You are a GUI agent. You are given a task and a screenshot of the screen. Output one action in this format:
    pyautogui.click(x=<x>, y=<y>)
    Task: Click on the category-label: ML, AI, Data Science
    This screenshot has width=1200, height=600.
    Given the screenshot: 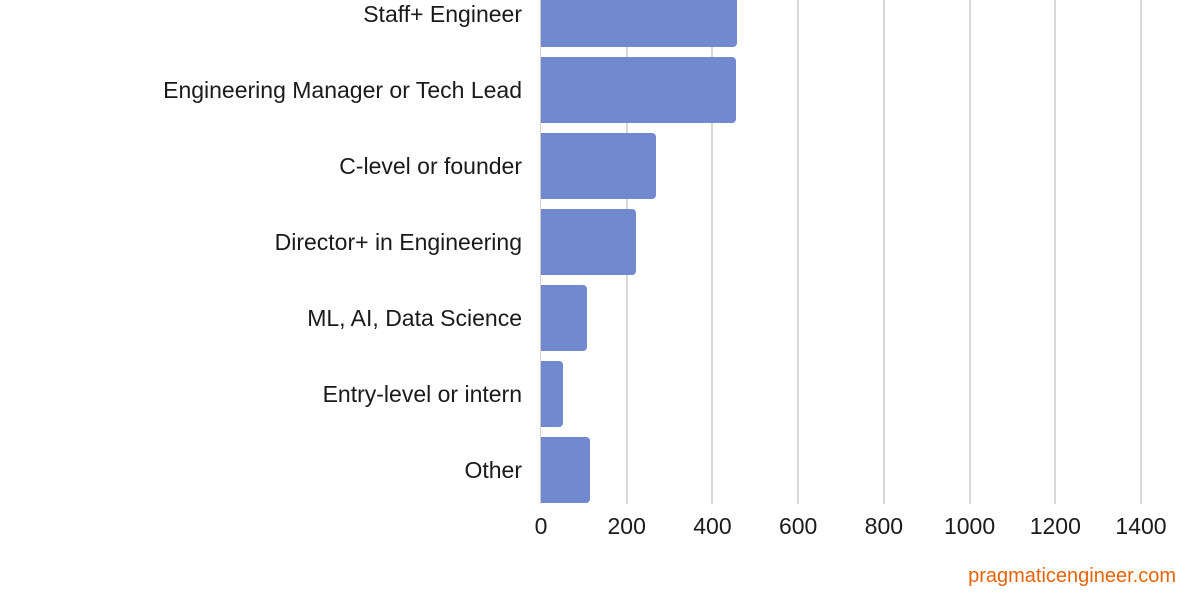 What is the action you would take?
    pyautogui.click(x=414, y=318)
    